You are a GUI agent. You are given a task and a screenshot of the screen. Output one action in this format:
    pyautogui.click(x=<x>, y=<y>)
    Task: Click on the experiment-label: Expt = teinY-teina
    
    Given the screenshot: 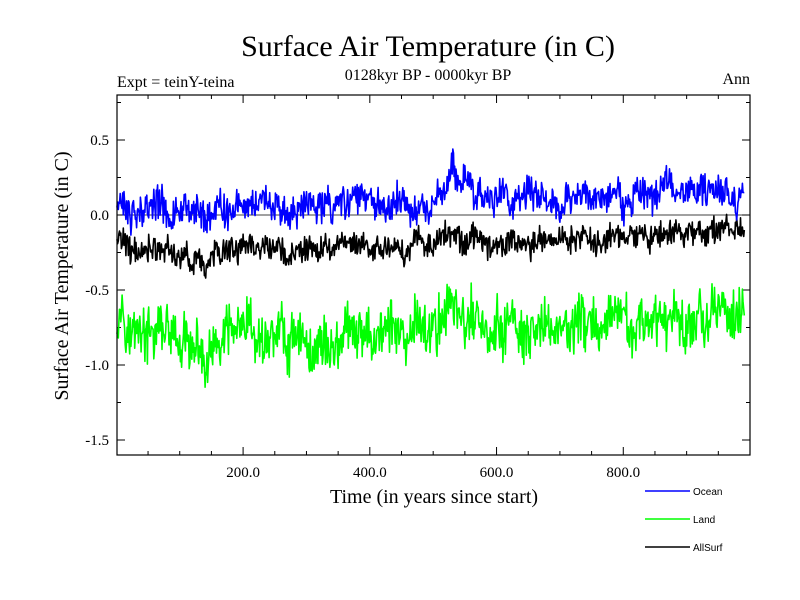 What is the action you would take?
    pyautogui.click(x=175, y=82)
    